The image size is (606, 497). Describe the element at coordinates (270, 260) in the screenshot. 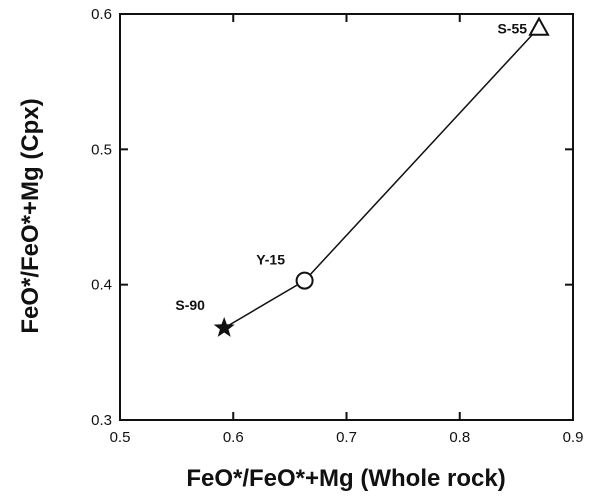

I see `point-label: Y-15` at that location.